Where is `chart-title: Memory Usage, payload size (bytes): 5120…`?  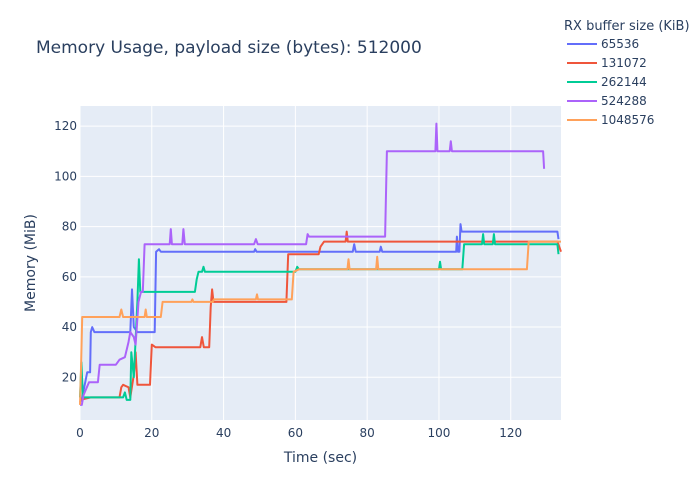 chart-title: Memory Usage, payload size (bytes): 5120… is located at coordinates (229, 48).